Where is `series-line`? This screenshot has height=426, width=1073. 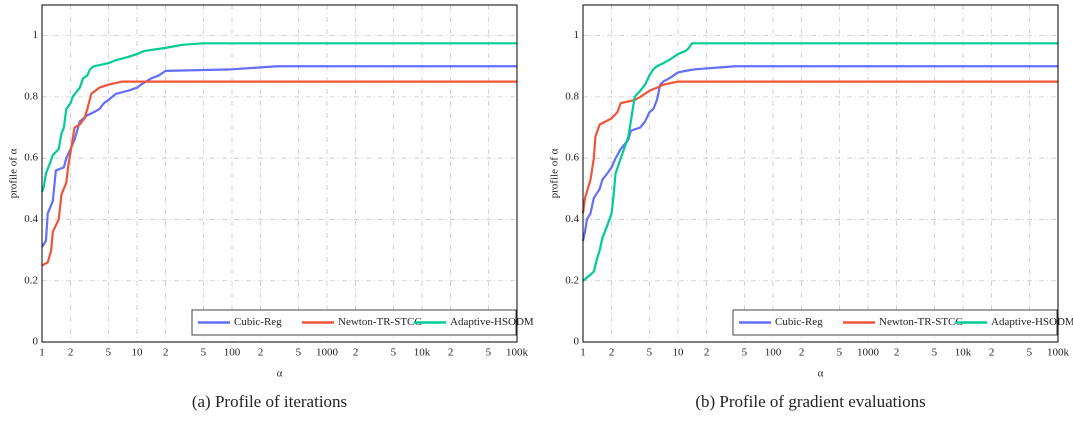
series-line is located at coordinates (819, 147).